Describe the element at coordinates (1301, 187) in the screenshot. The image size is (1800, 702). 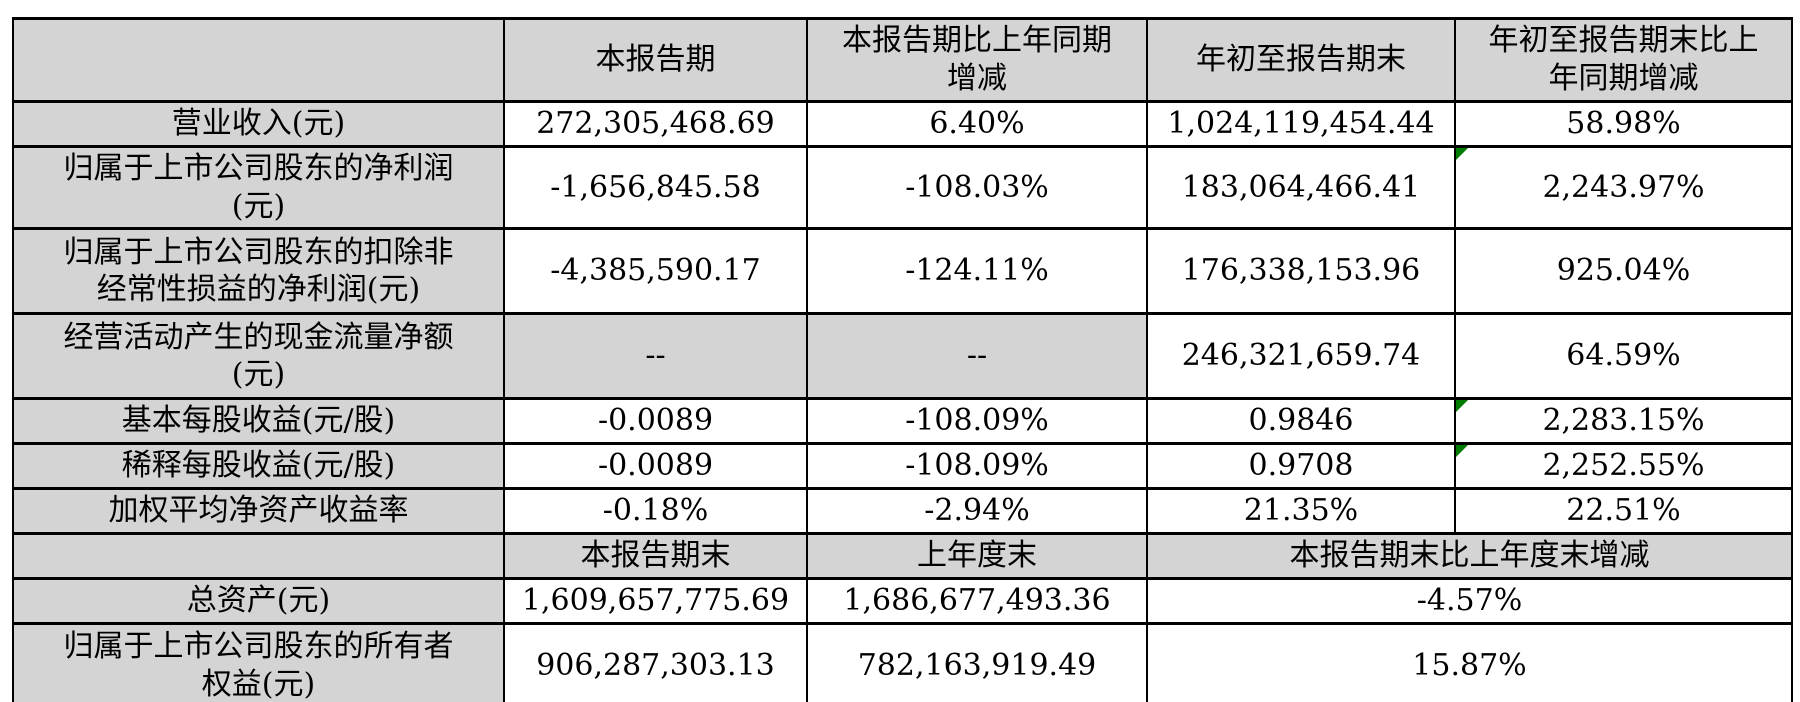
I see `cell-value: 183,064,466.41` at that location.